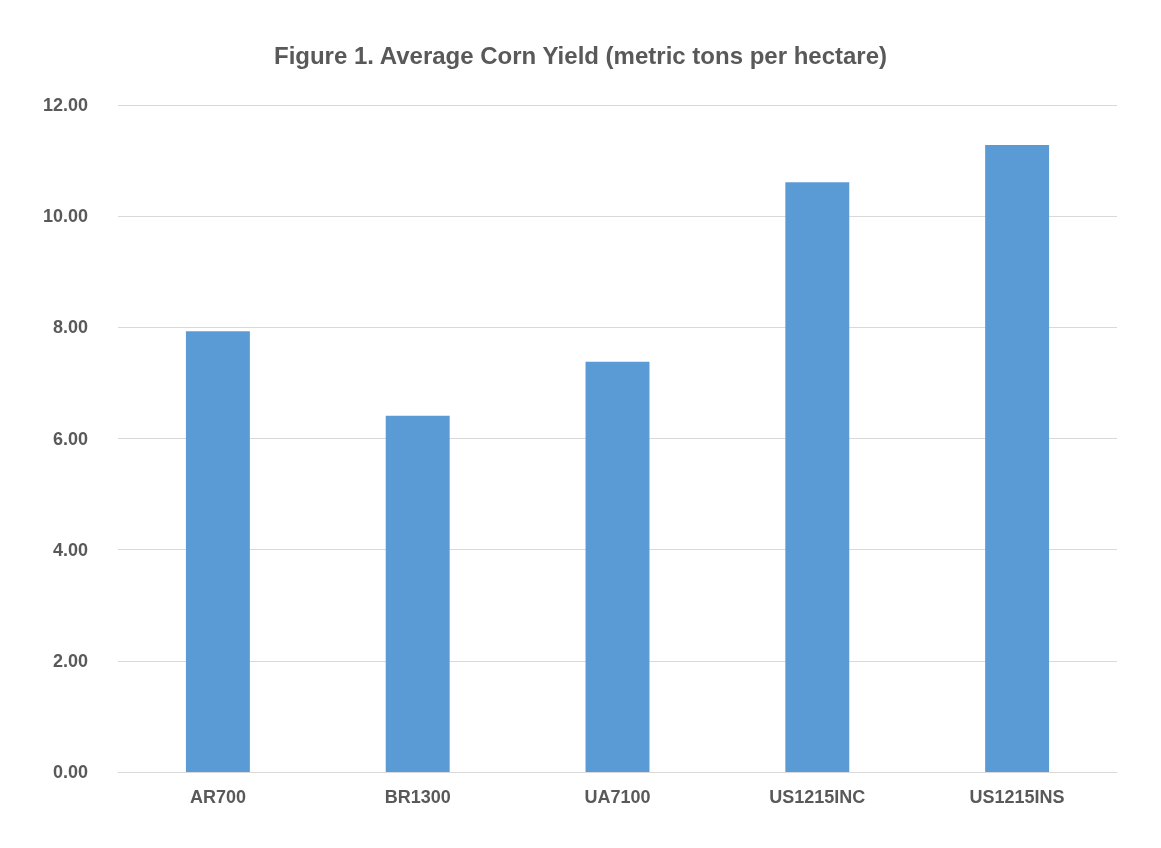  Describe the element at coordinates (1017, 797) in the screenshot. I see `x-tick-label: US1215INS` at that location.